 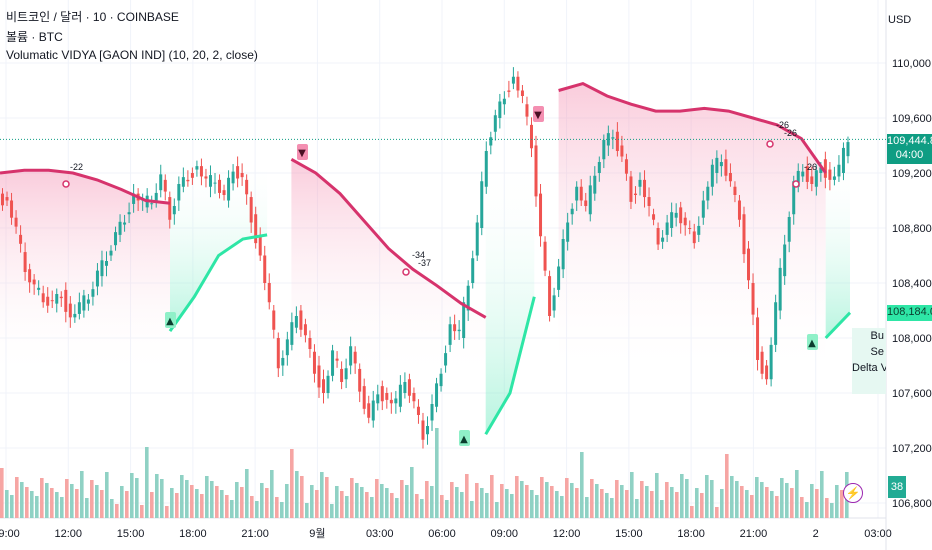 I want to click on retest-annotation: -22, so click(x=76, y=167).